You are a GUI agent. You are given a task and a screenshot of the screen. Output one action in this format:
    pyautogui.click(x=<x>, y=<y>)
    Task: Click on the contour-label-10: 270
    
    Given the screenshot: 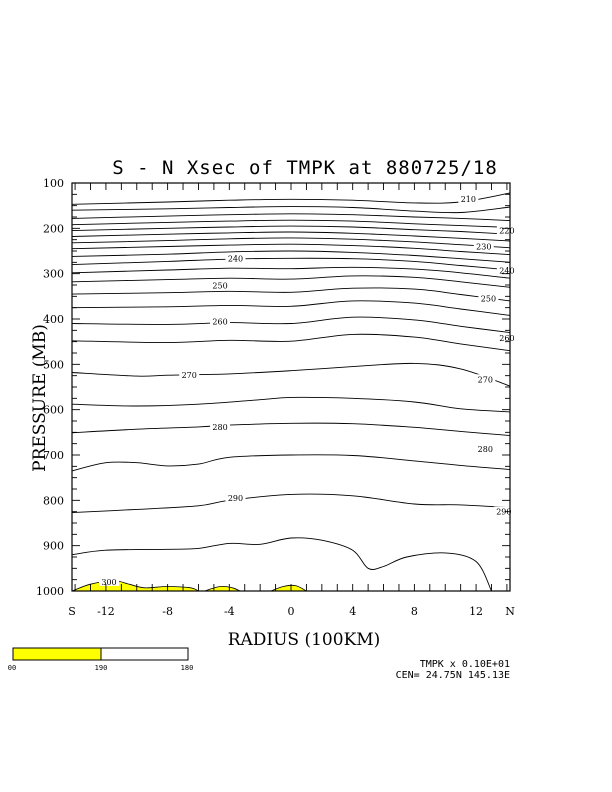 What is the action you would take?
    pyautogui.click(x=485, y=379)
    